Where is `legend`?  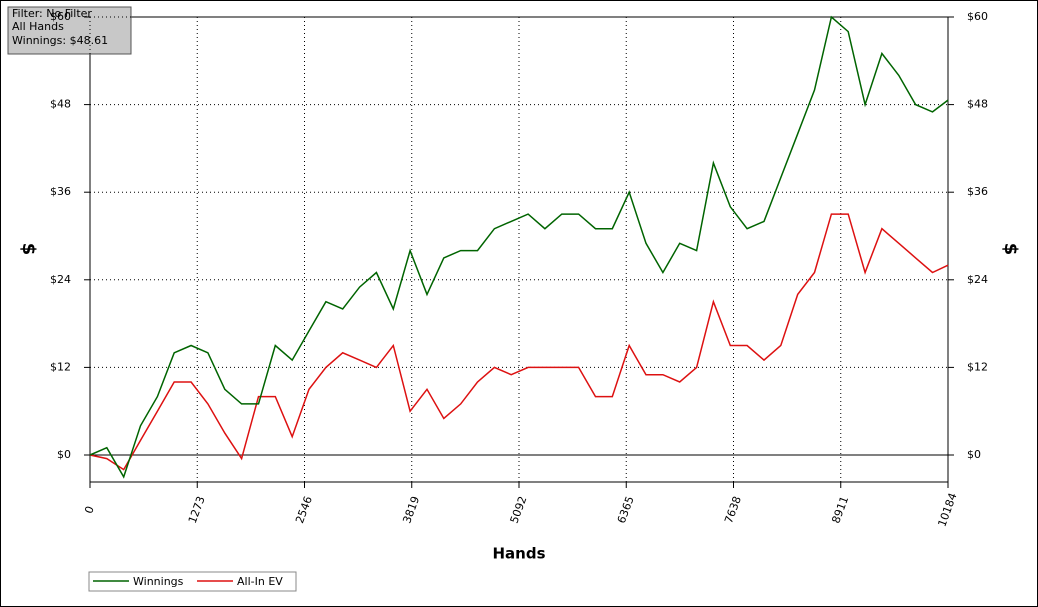
legend is located at coordinates (192, 581).